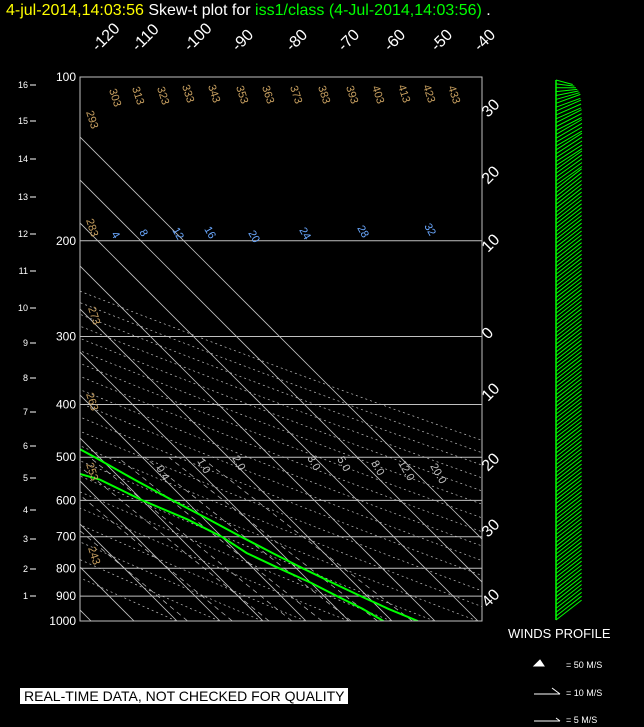 This screenshot has width=644, height=727. What do you see at coordinates (351, 94) in the screenshot?
I see `dry-adiabat-label: 393` at bounding box center [351, 94].